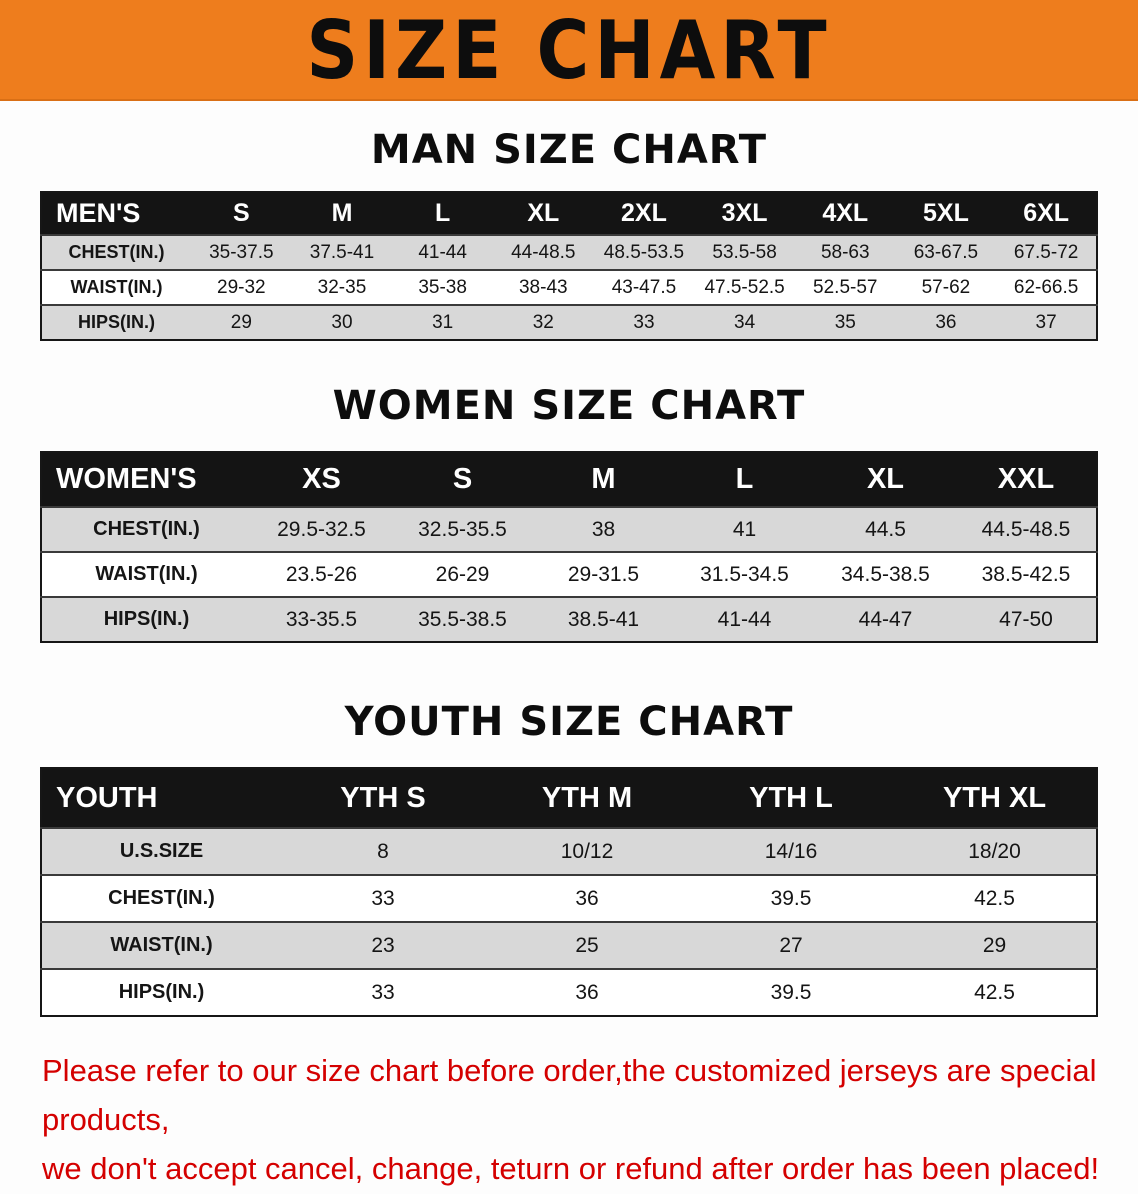 The width and height of the screenshot is (1138, 1194). What do you see at coordinates (569, 150) in the screenshot?
I see `men-section-heading: MAN SIZE CHART` at bounding box center [569, 150].